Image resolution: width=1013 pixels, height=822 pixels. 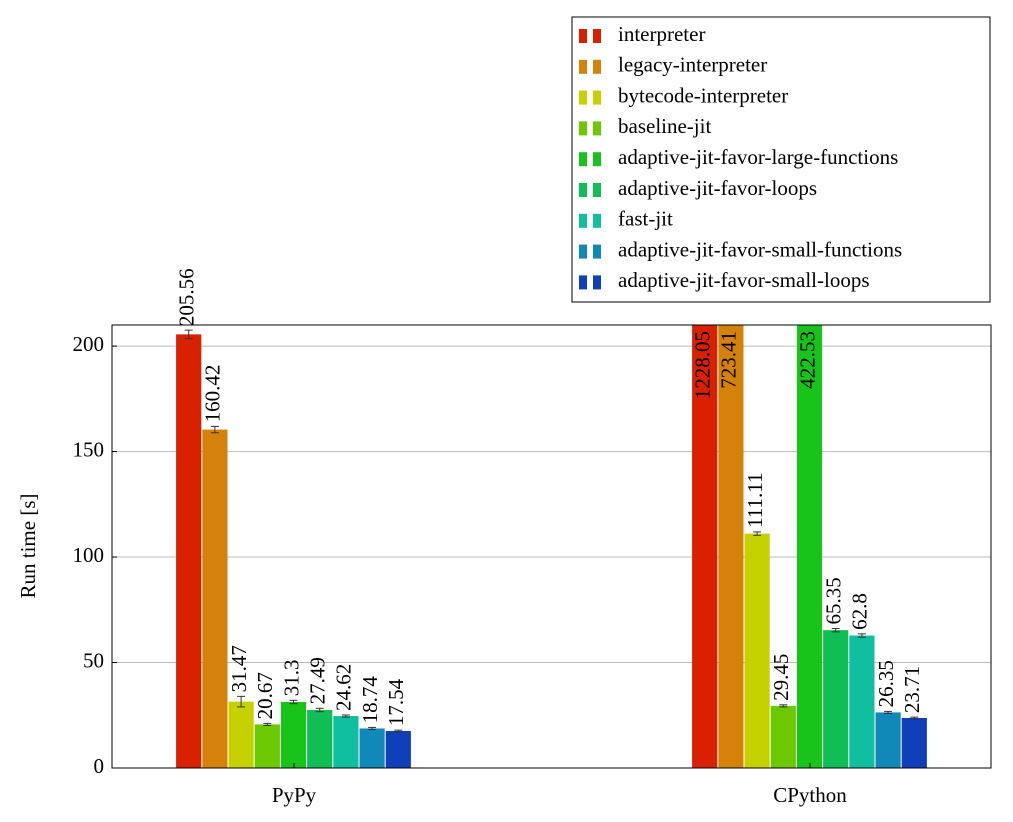 I want to click on x-tick-label: CPython, so click(x=810, y=795).